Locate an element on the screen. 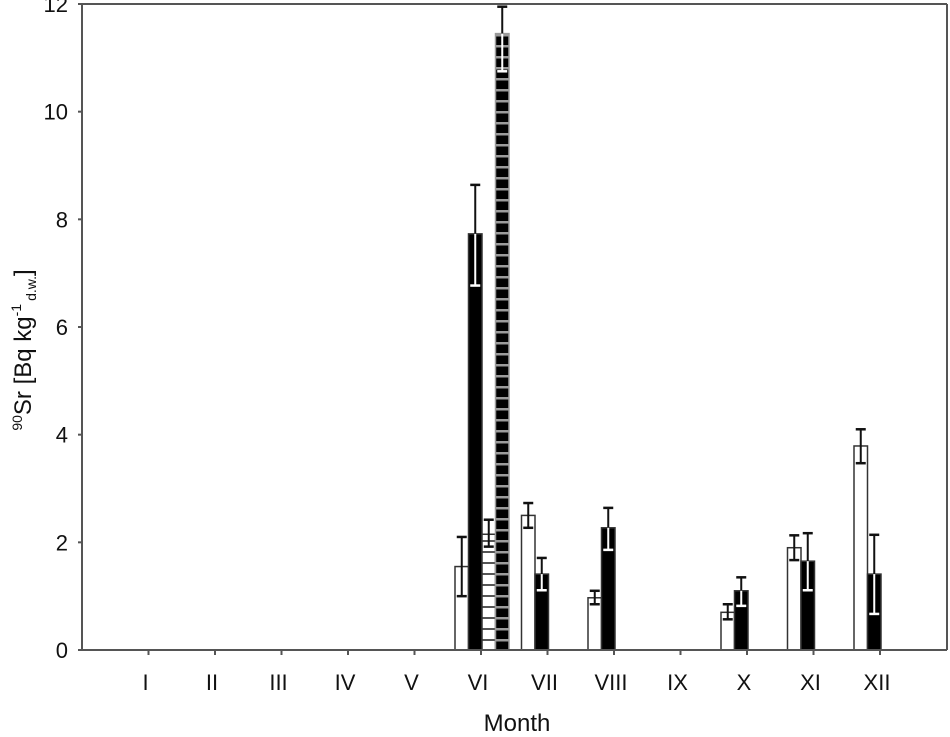 The width and height of the screenshot is (950, 737). y-tick-label: 4 is located at coordinates (62, 435).